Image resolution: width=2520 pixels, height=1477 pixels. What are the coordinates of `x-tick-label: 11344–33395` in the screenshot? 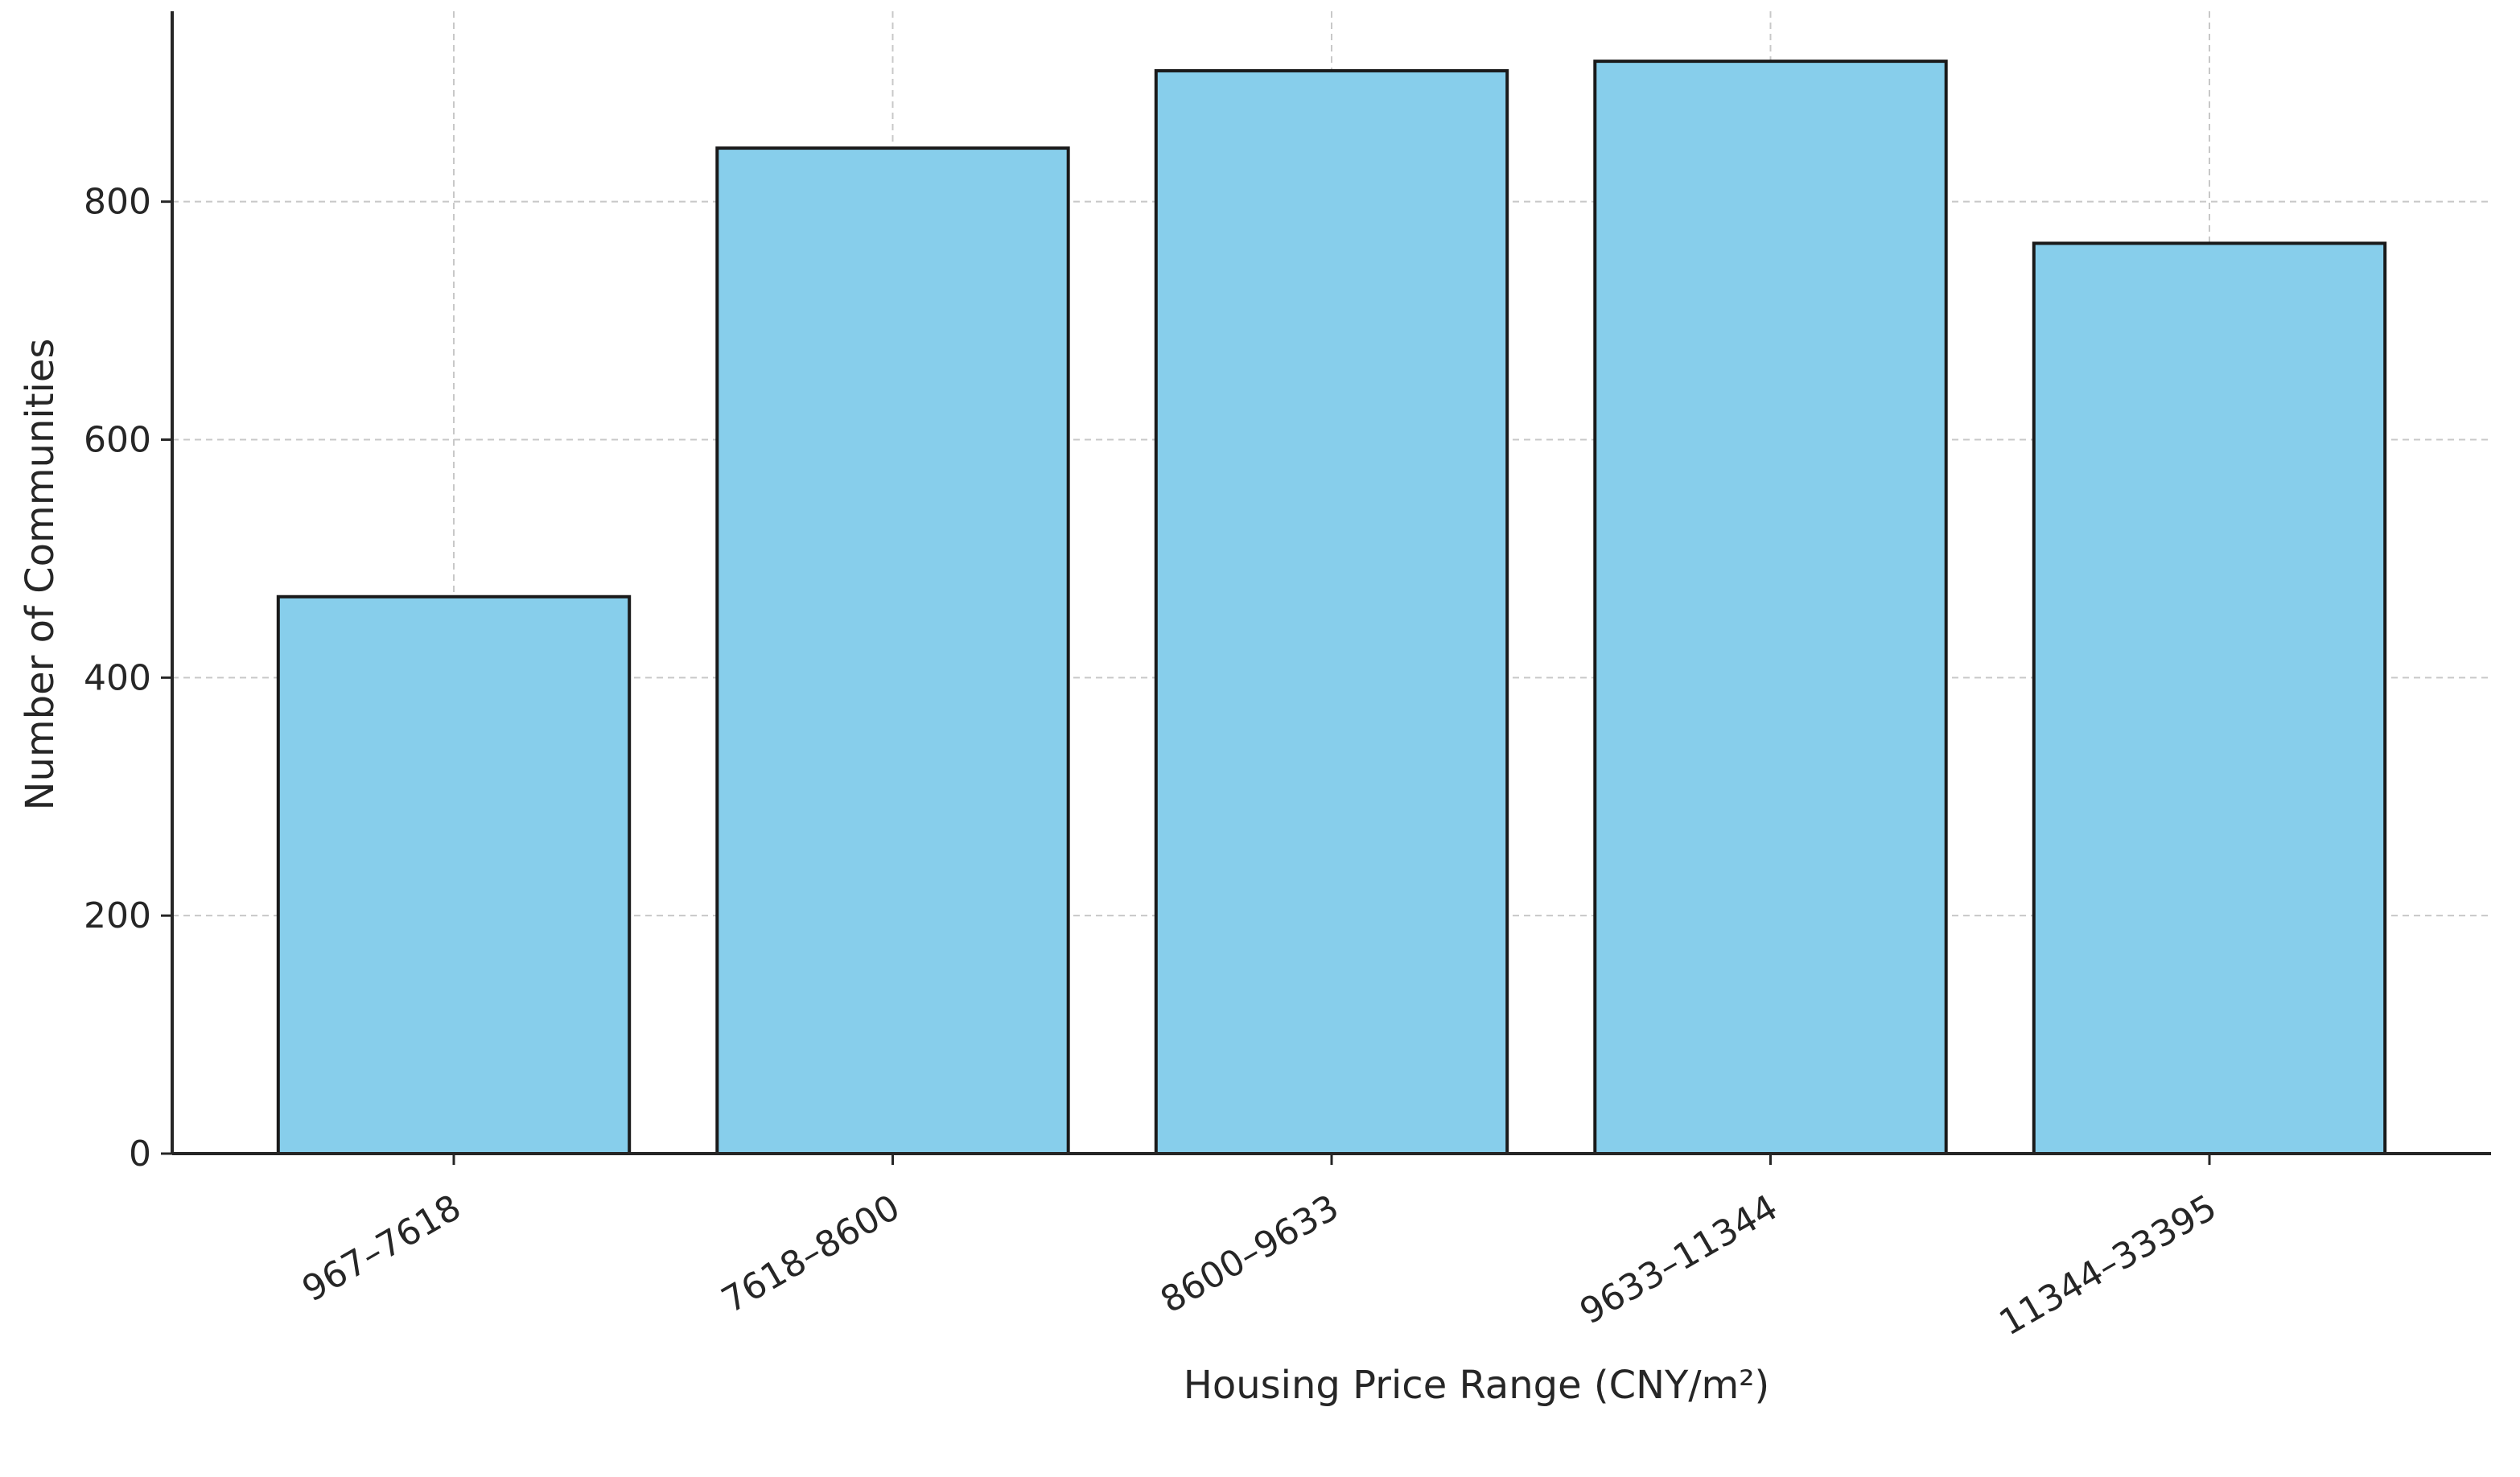 It's located at (2108, 1265).